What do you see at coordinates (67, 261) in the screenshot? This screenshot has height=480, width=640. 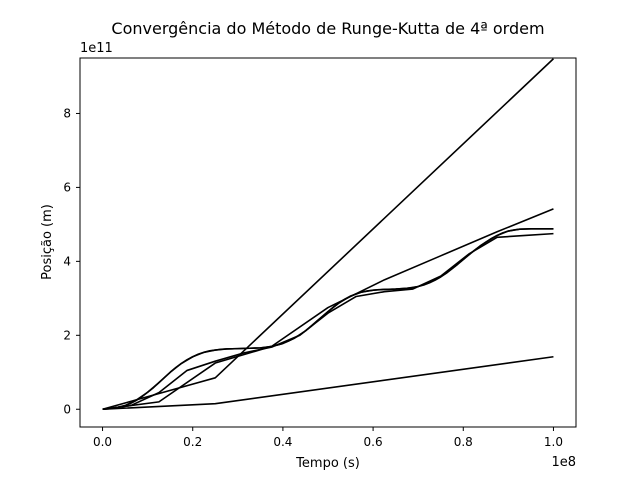 I see `y-tick-label: 4` at bounding box center [67, 261].